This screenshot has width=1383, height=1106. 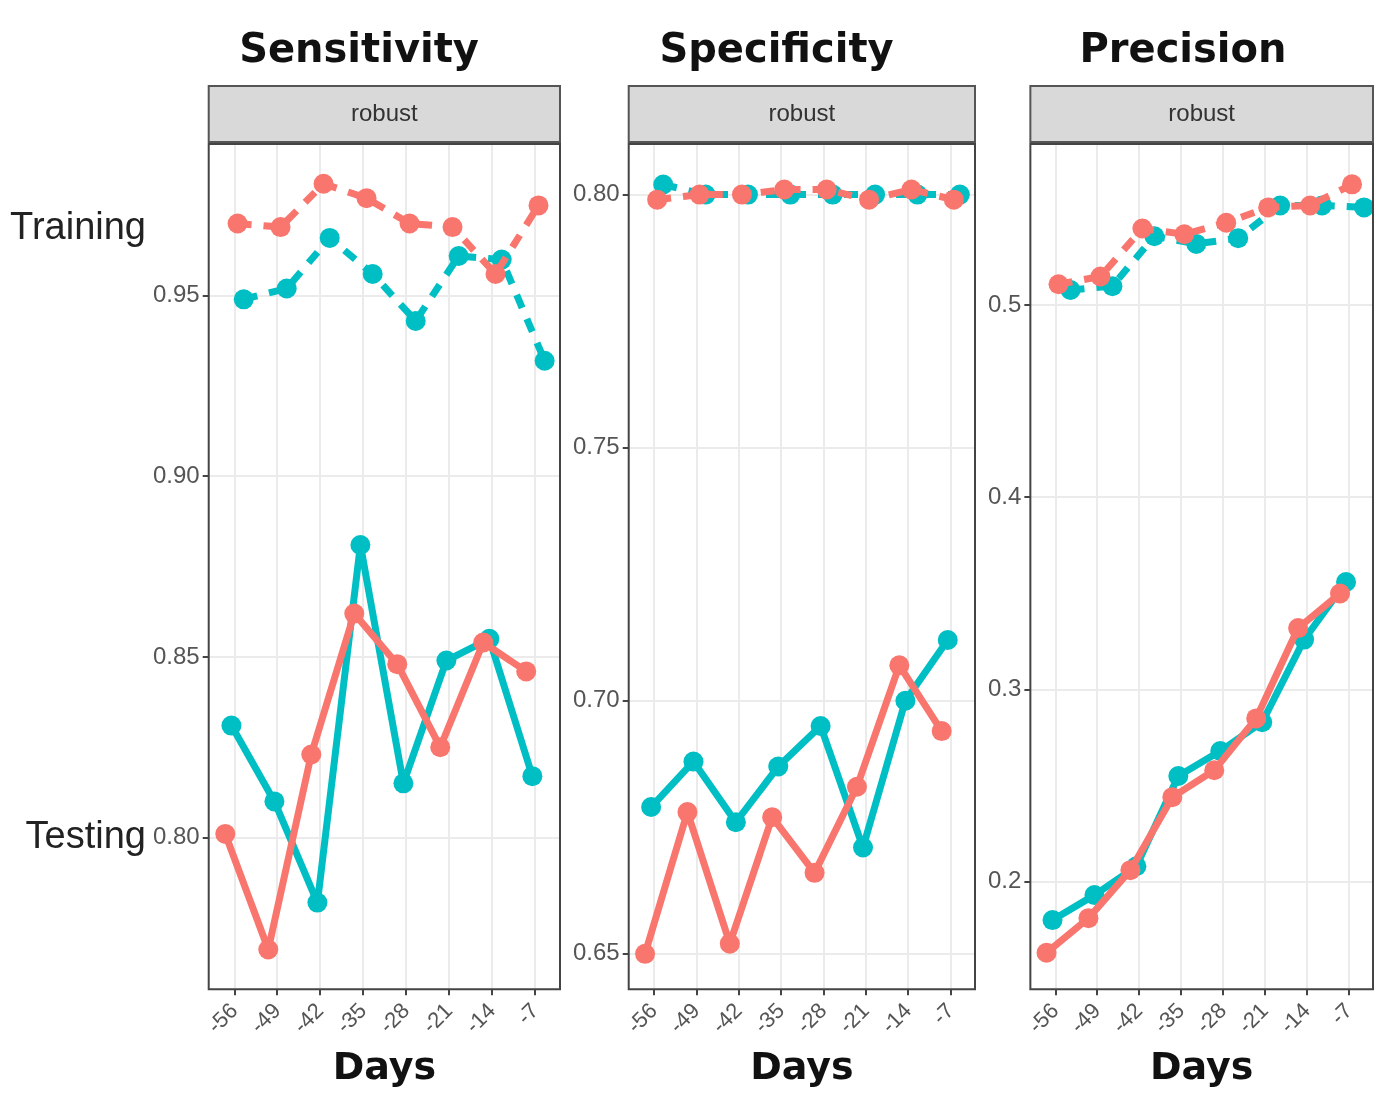 I want to click on y-tick-label: 0.90, so click(x=176, y=474).